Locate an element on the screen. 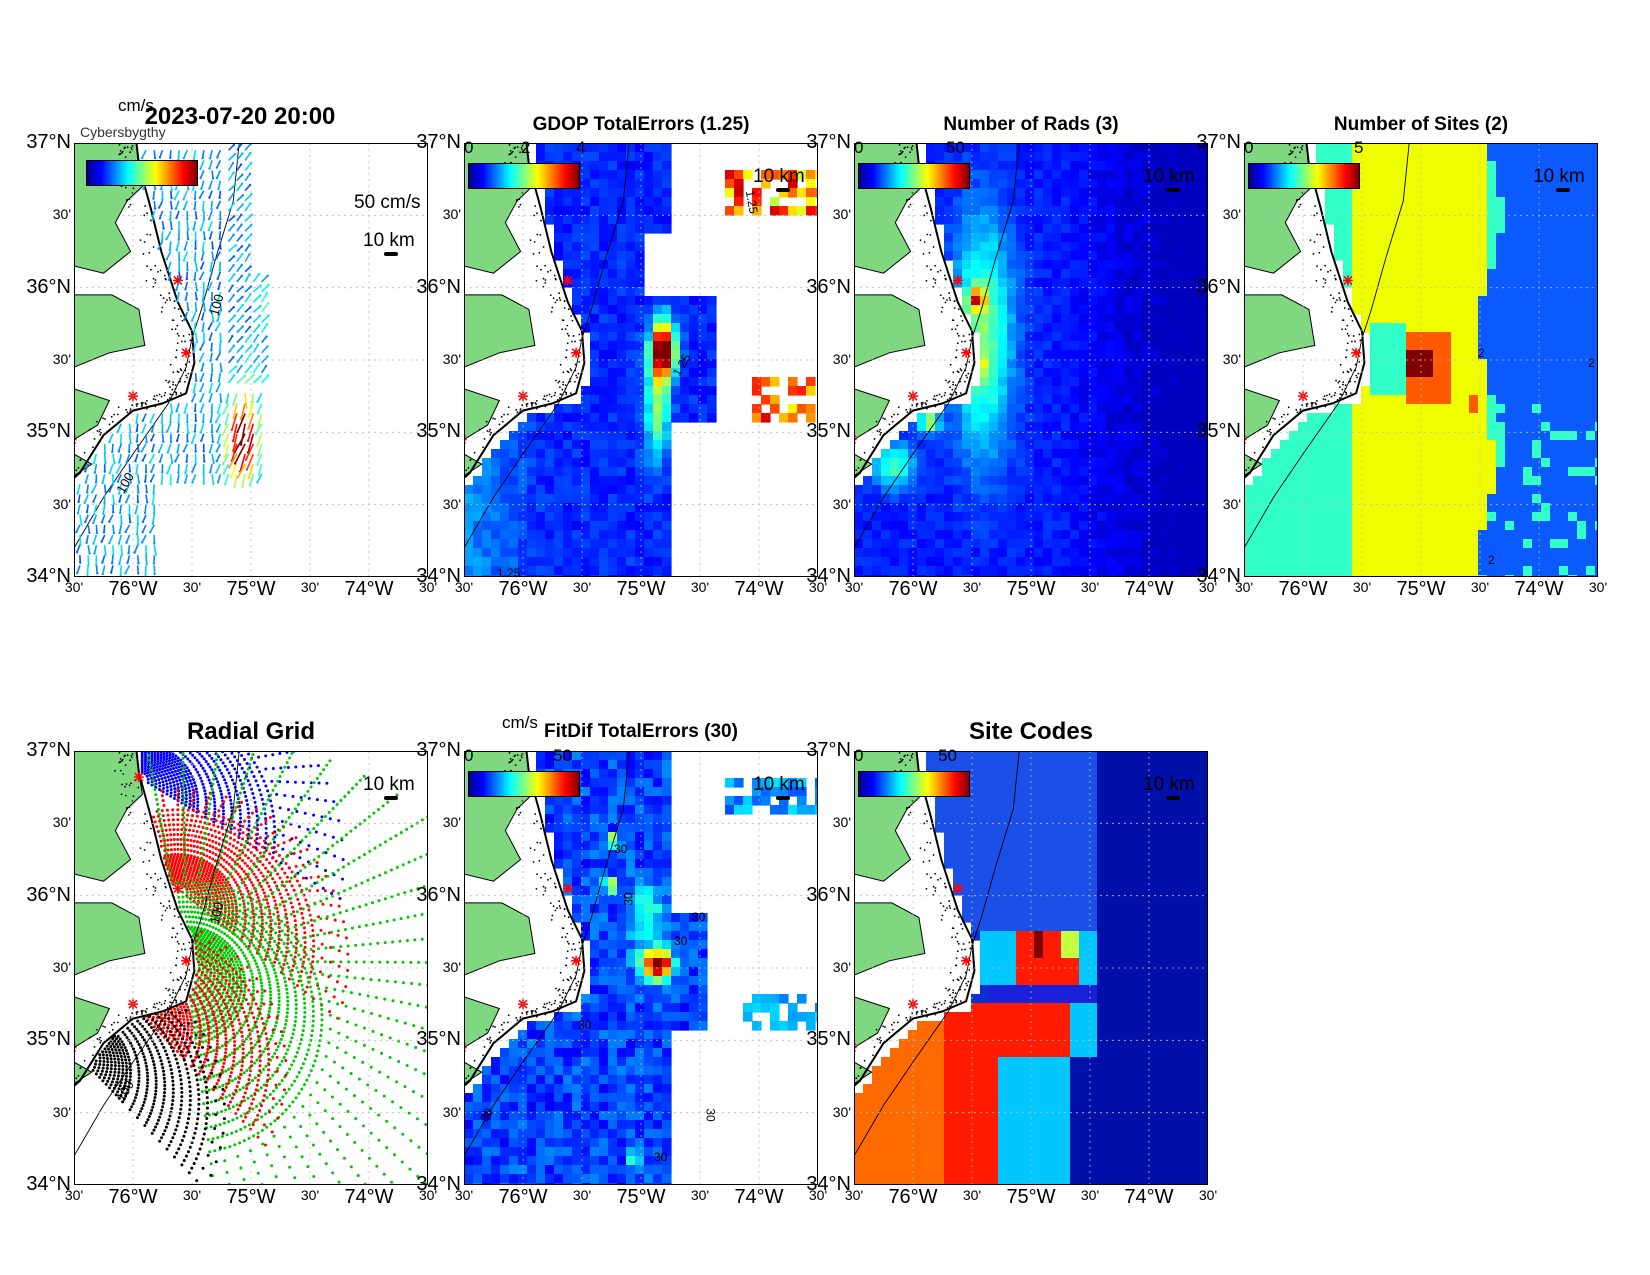 This screenshot has height=1275, width=1650. panel-title: 2023-07-20 20:00 is located at coordinates (240, 116).